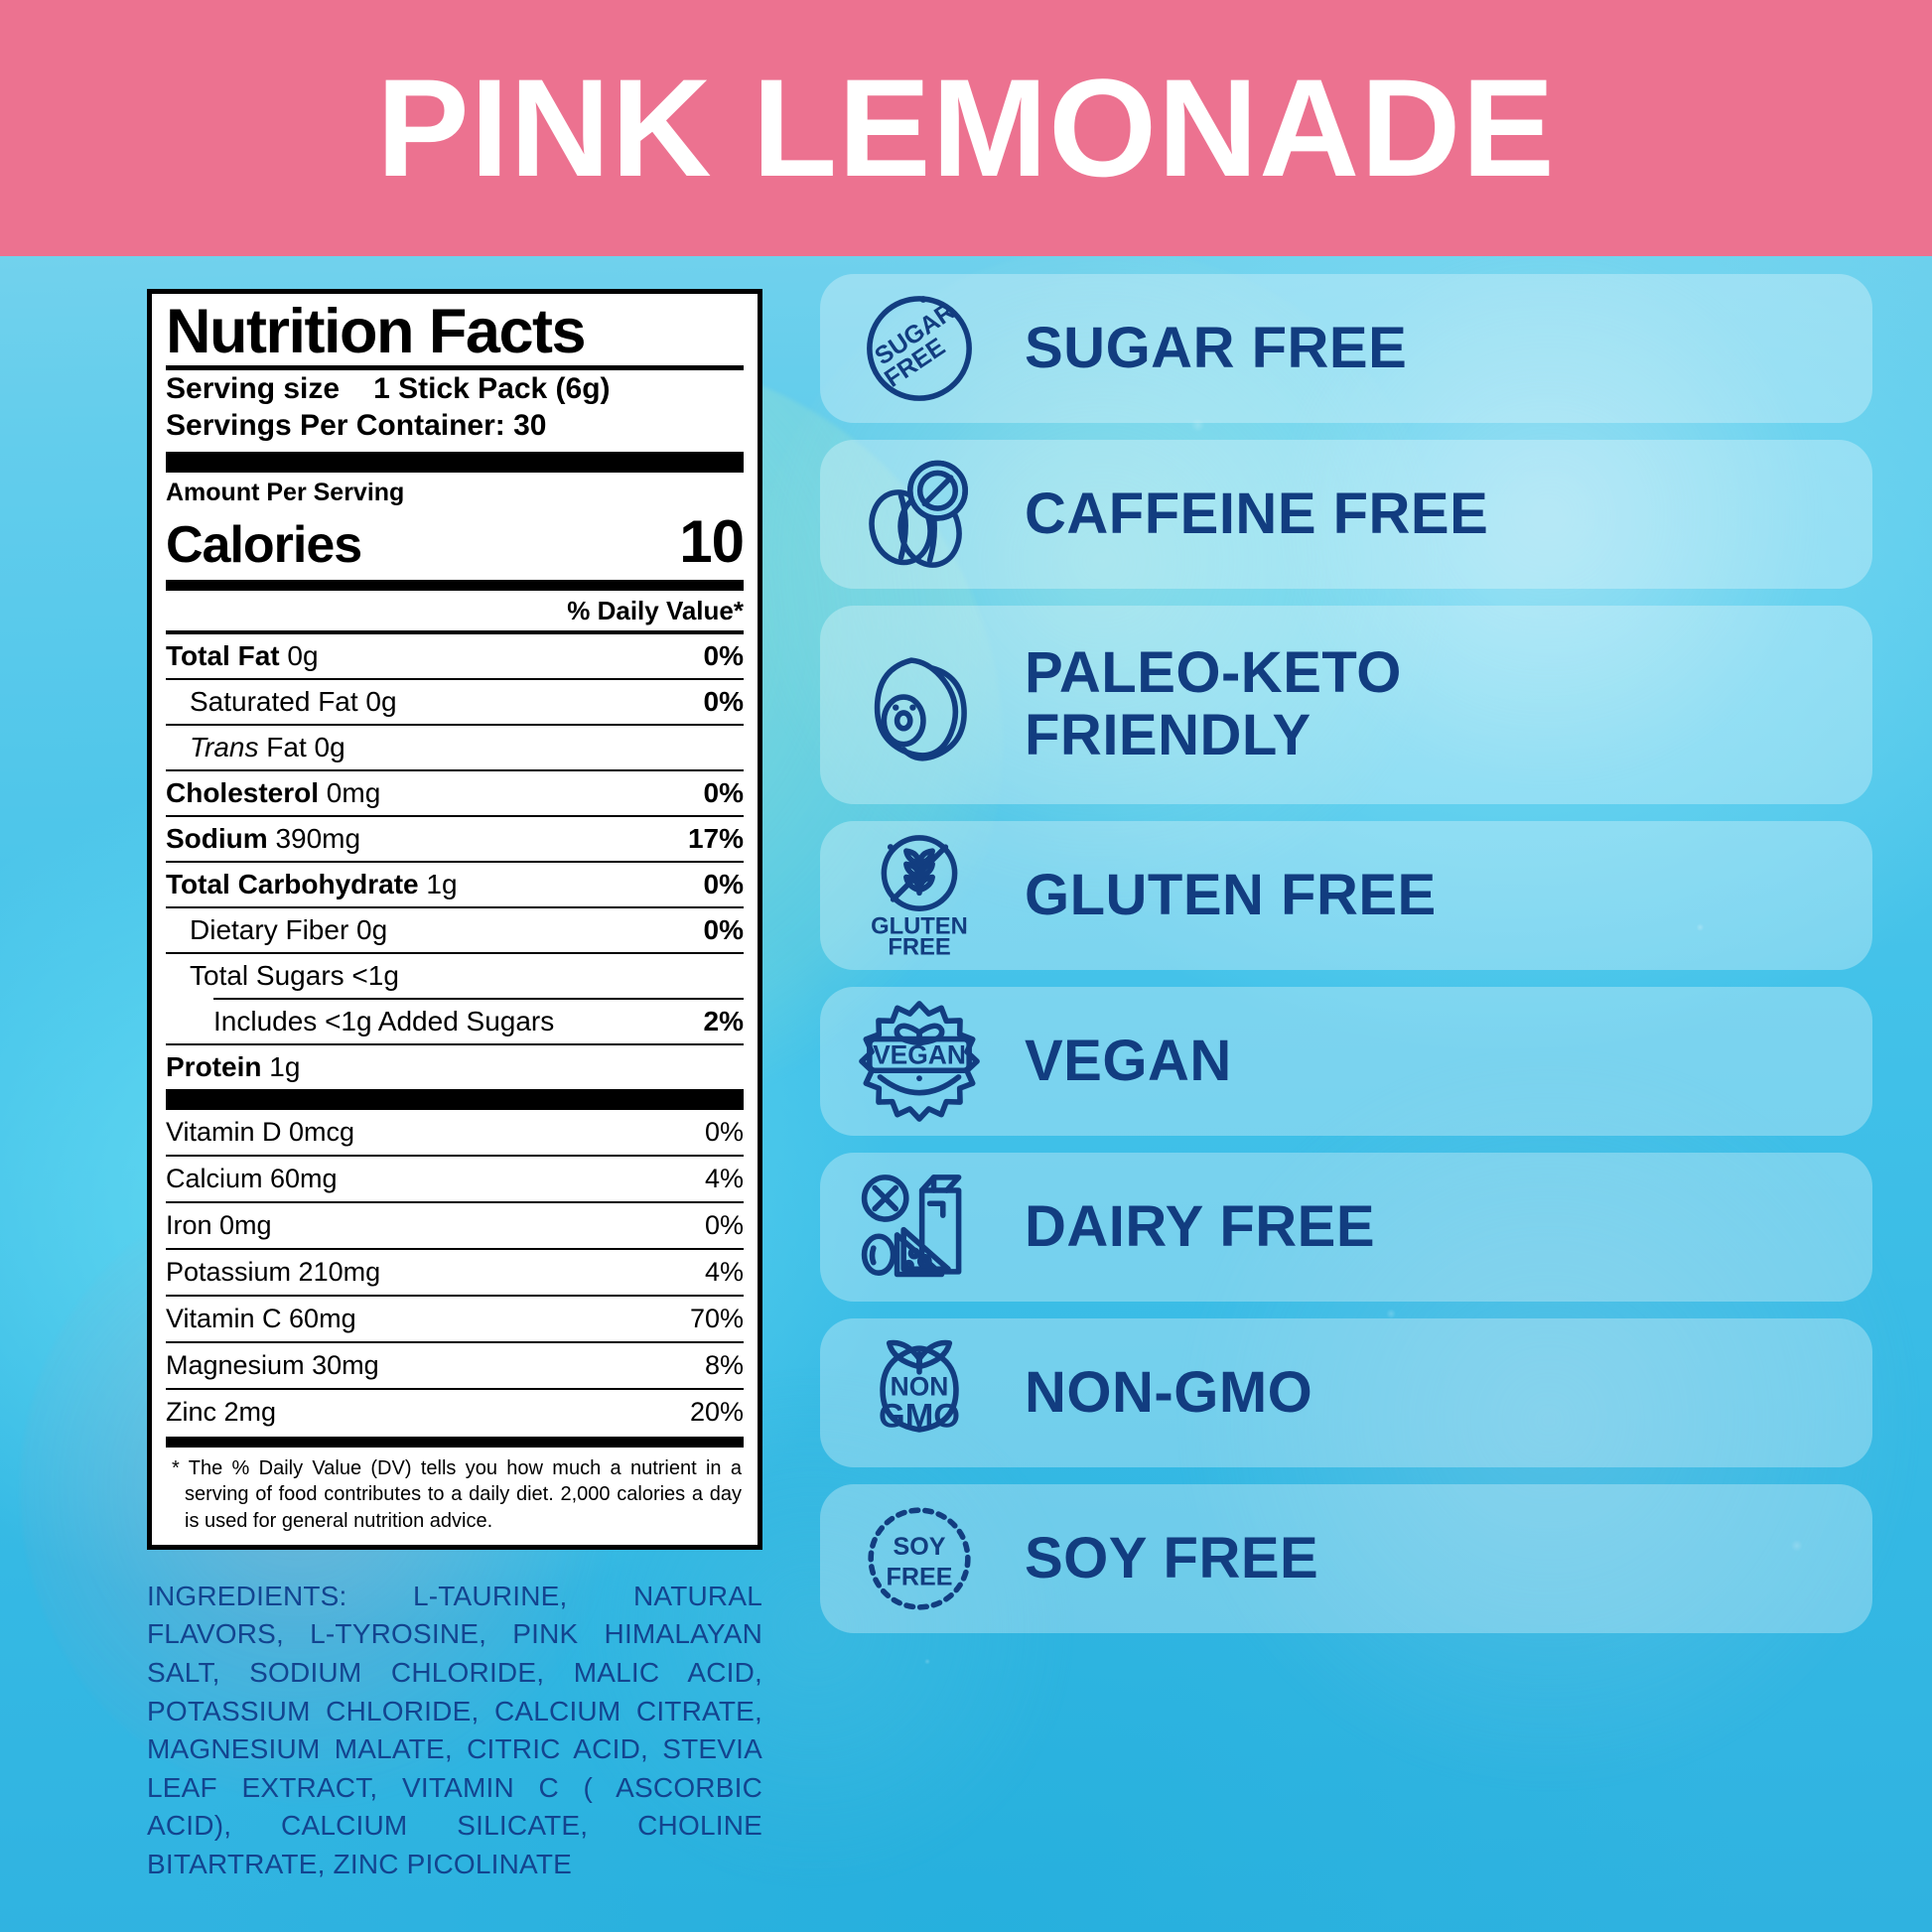 The width and height of the screenshot is (1932, 1932). I want to click on gluten-free-icon: GLUTEN FREE, so click(919, 895).